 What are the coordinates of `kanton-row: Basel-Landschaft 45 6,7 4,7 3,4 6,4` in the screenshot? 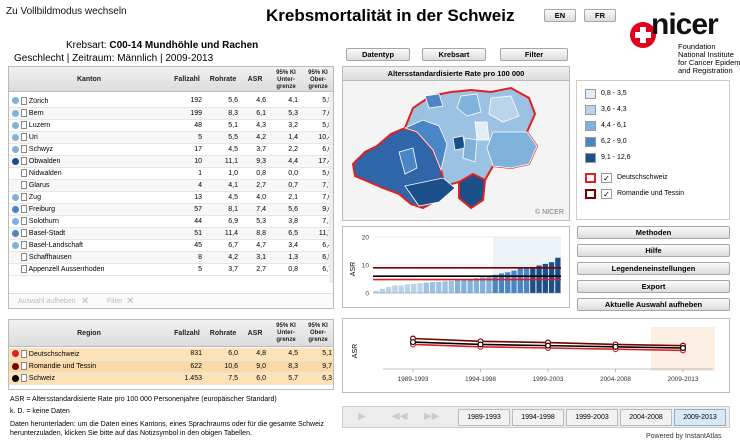 It's located at (171, 245).